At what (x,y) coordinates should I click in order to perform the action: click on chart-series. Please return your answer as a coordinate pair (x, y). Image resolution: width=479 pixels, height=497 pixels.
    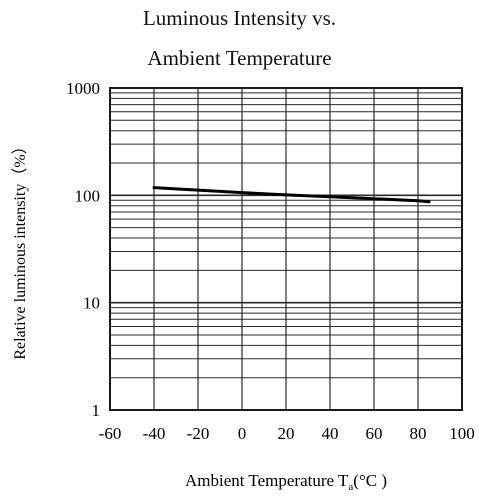
    Looking at the image, I should click on (291, 195).